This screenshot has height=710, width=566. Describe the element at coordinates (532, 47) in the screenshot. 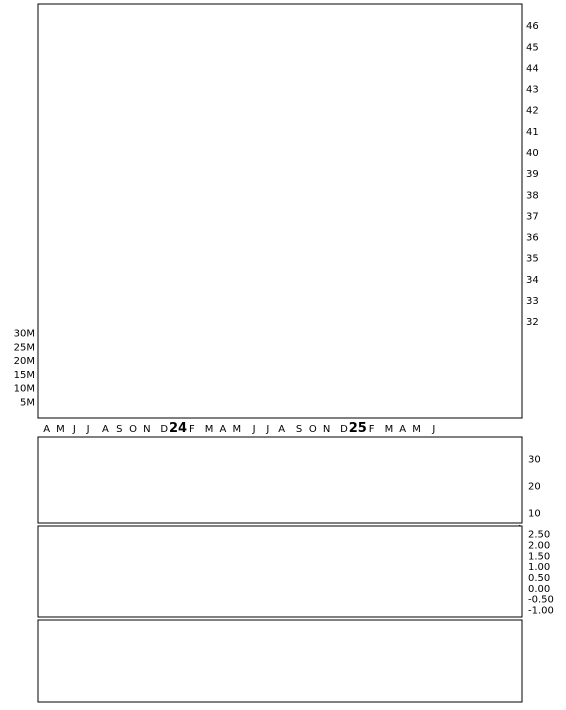

I see `price-tick-label: 45` at that location.